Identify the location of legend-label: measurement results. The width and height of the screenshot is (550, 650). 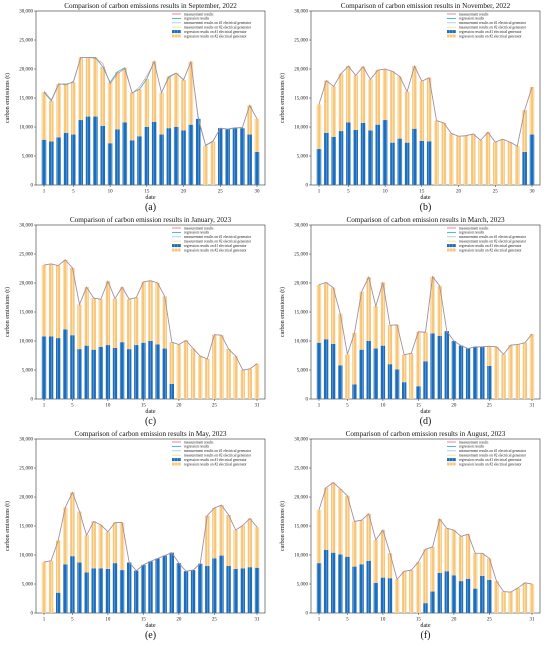
(199, 14).